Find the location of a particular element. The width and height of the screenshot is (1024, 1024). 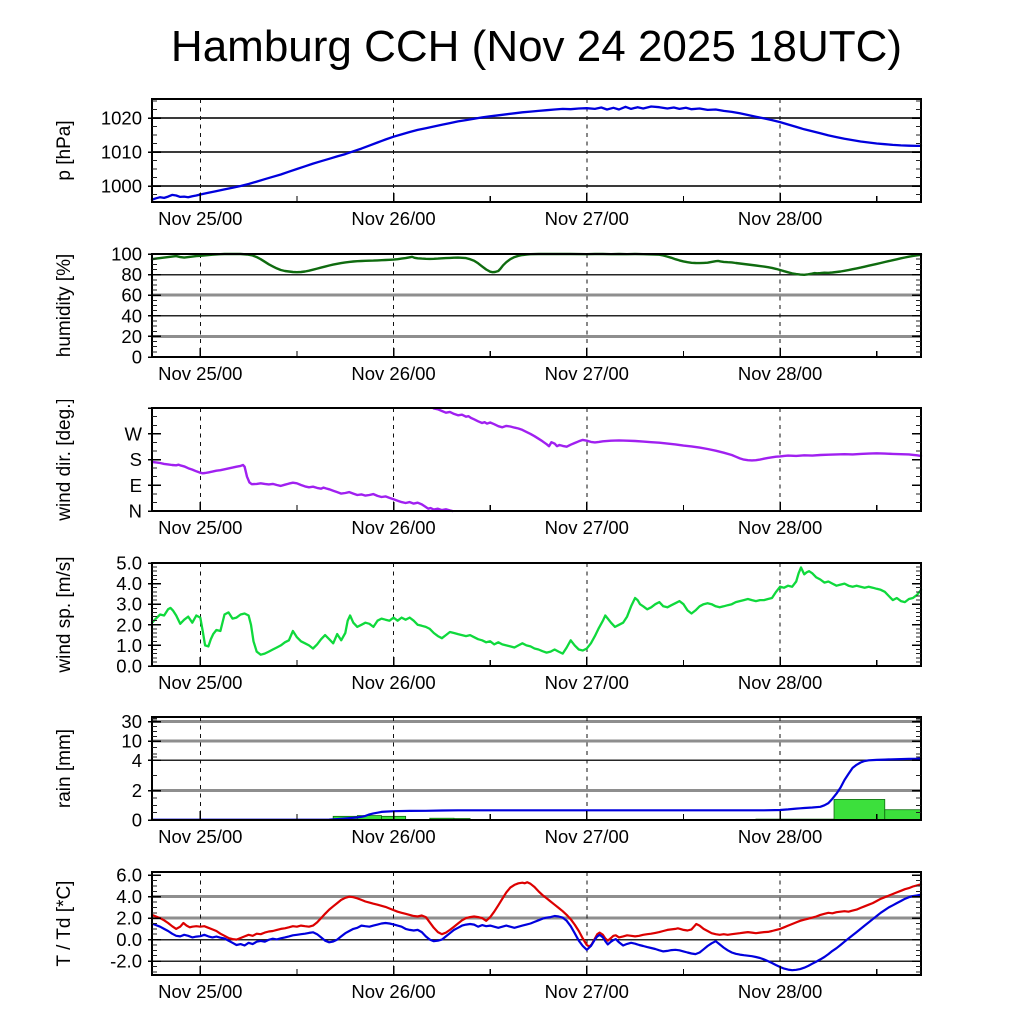

y-tick-label: 20 is located at coordinates (131, 335).